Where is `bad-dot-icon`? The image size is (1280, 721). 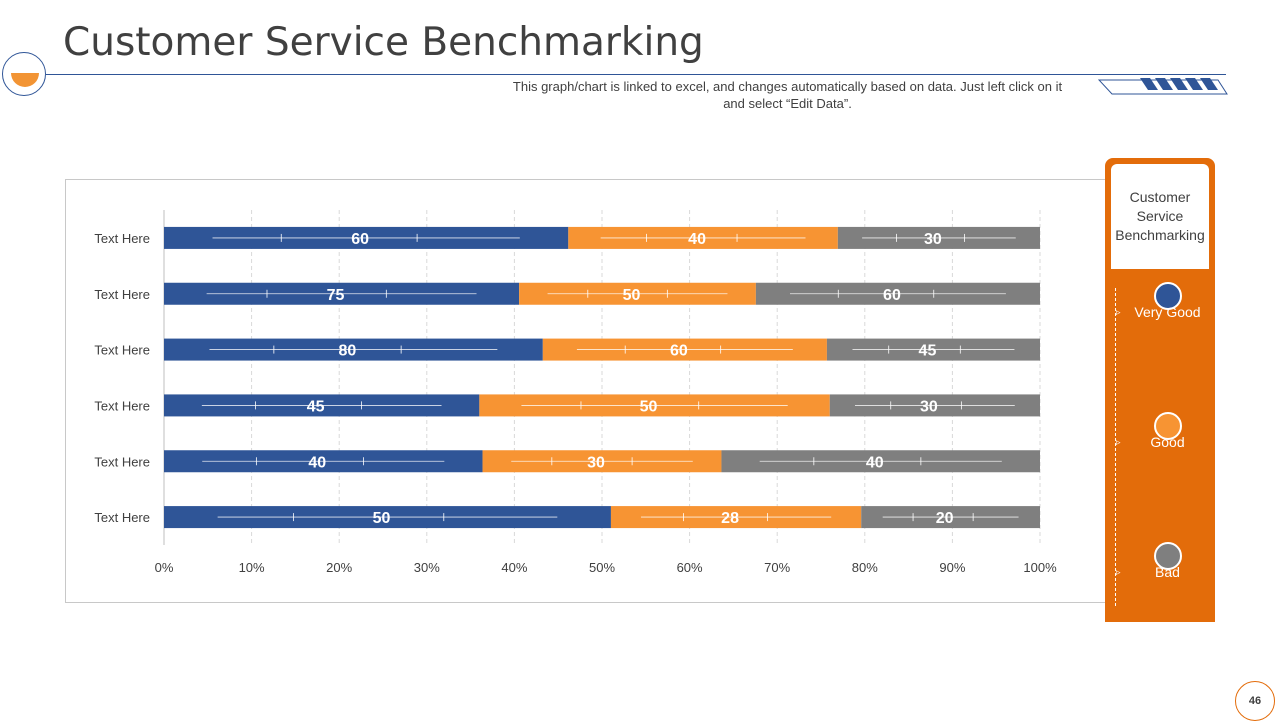
bad-dot-icon is located at coordinates (1168, 556).